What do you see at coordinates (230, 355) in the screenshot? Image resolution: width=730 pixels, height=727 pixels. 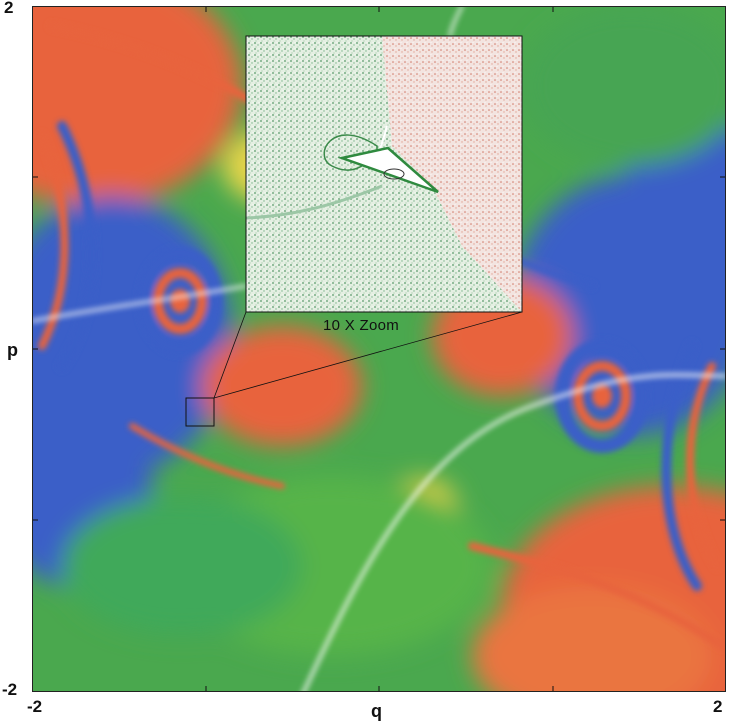 I see `zoom-connector-left` at bounding box center [230, 355].